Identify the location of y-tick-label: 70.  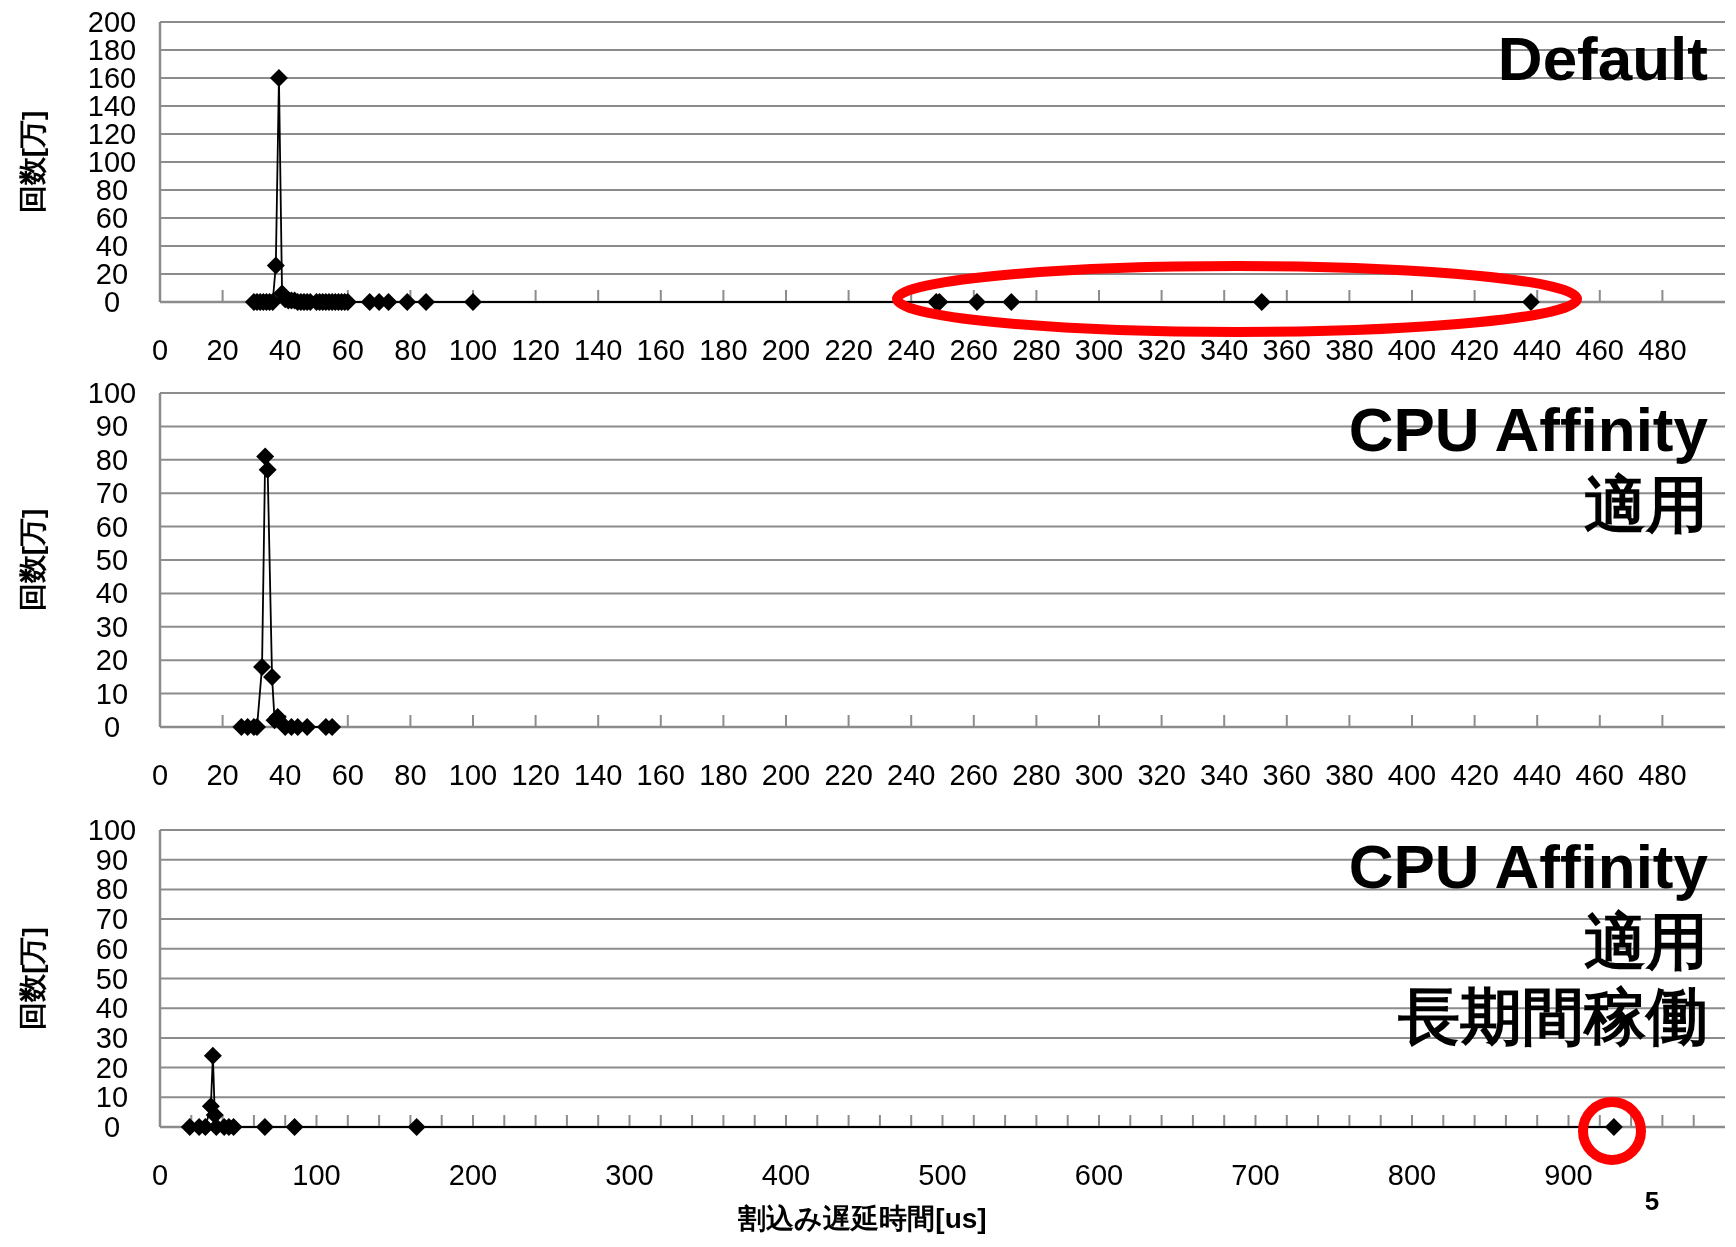
(112, 493).